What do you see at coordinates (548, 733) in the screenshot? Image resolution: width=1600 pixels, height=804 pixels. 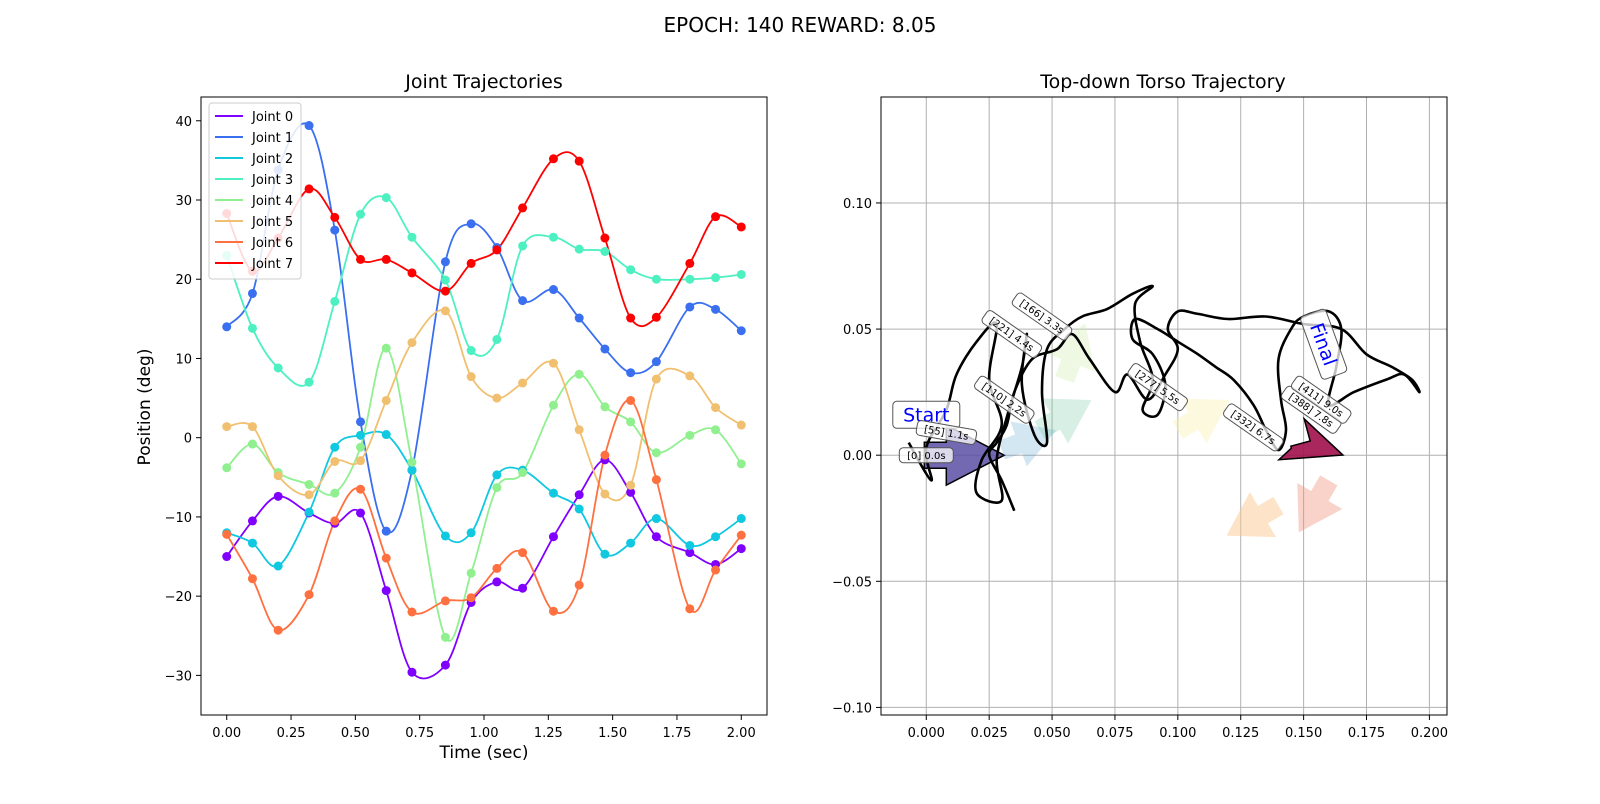 I see `left-x-tick-label: 1.25` at bounding box center [548, 733].